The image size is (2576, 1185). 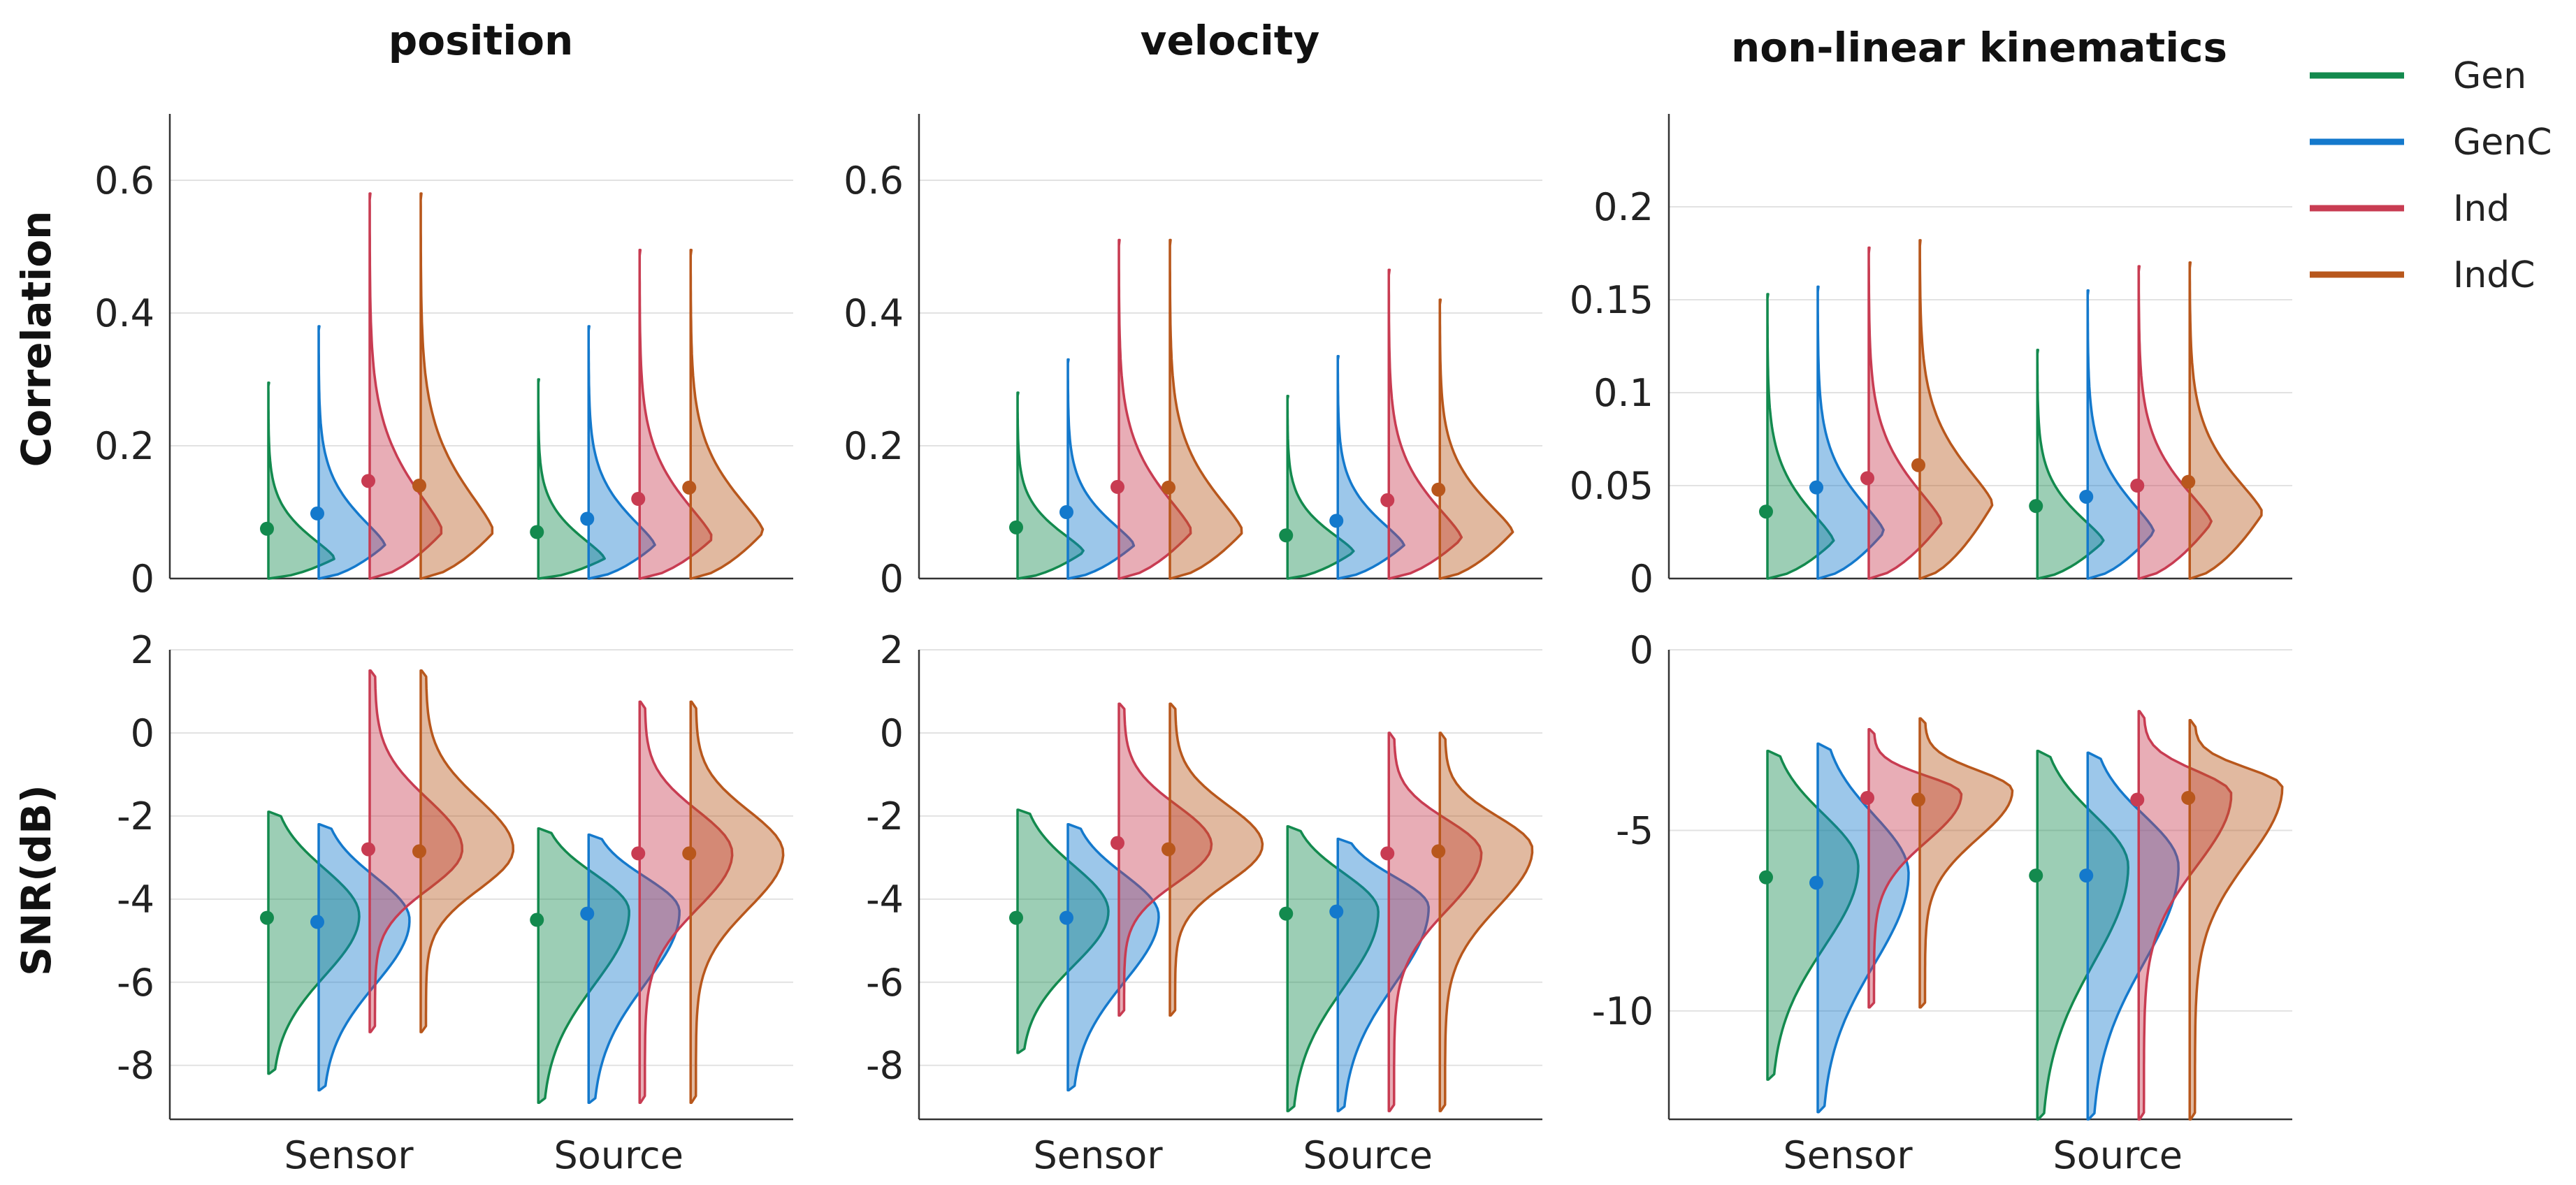 What do you see at coordinates (1635, 830) in the screenshot?
I see `y-tick-label: -5` at bounding box center [1635, 830].